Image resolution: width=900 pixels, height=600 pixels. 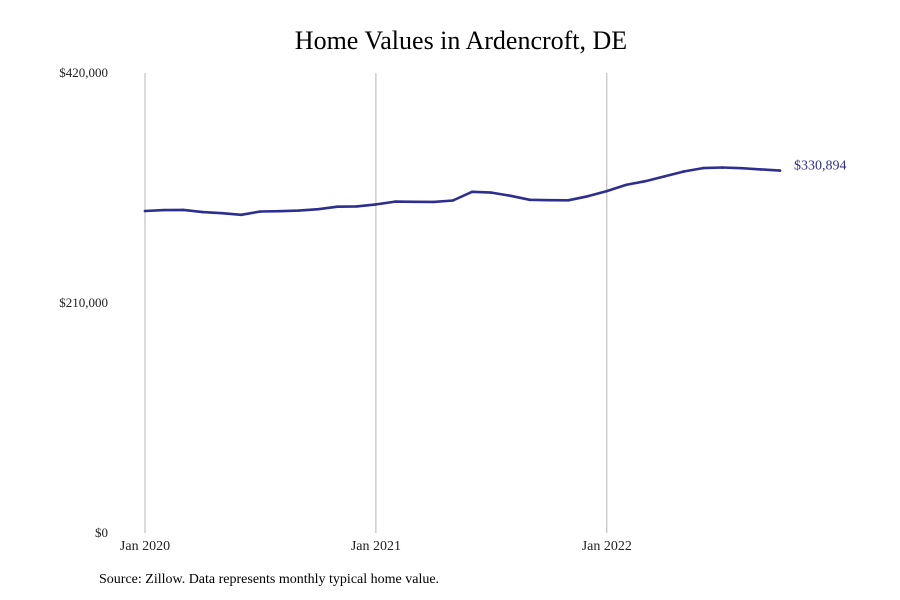 What do you see at coordinates (83, 72) in the screenshot?
I see `y-tick-label: $420,000` at bounding box center [83, 72].